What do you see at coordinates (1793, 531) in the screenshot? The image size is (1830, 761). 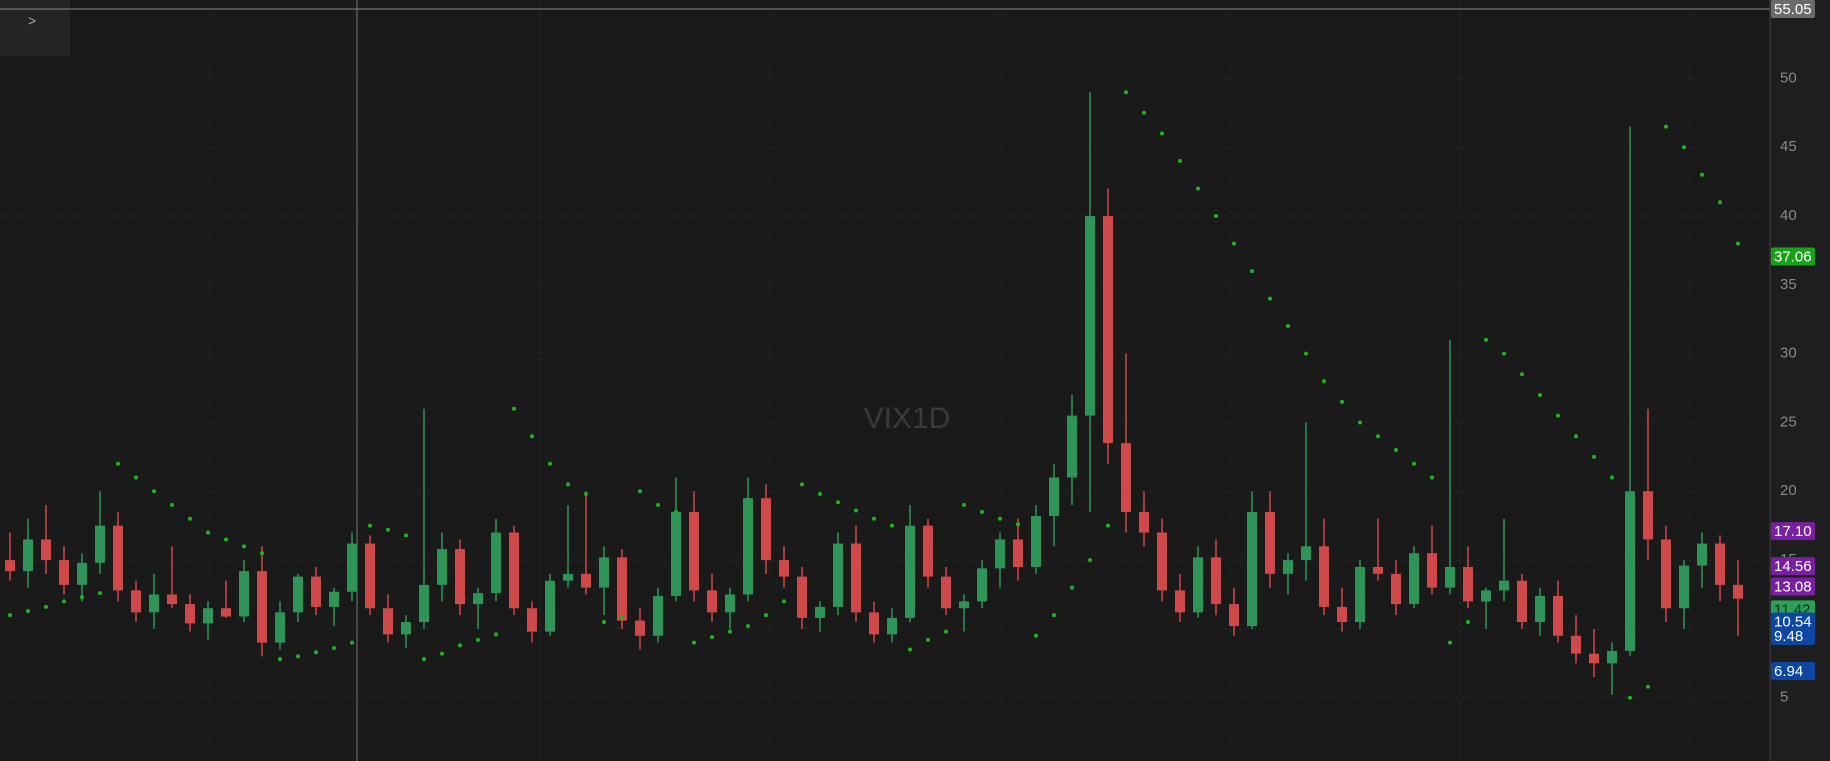 I see `price-tag-label: 17.10` at bounding box center [1793, 531].